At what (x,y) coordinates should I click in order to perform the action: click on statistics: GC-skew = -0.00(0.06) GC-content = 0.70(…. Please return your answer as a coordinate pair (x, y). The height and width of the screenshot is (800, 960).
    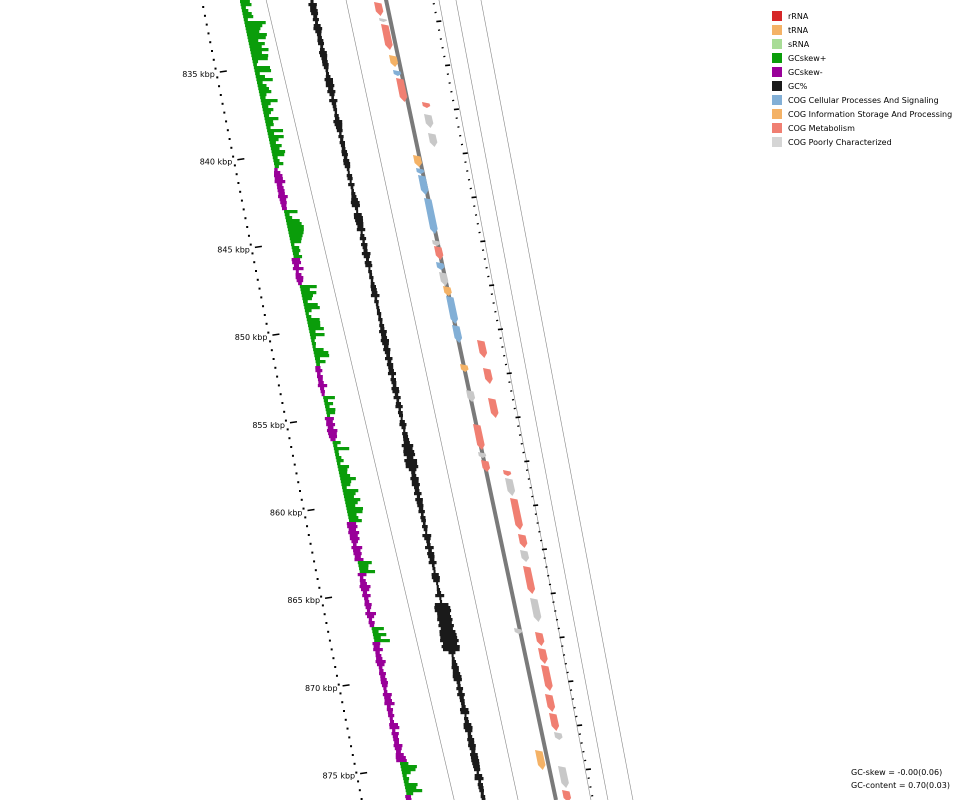
    Looking at the image, I should click on (900, 779).